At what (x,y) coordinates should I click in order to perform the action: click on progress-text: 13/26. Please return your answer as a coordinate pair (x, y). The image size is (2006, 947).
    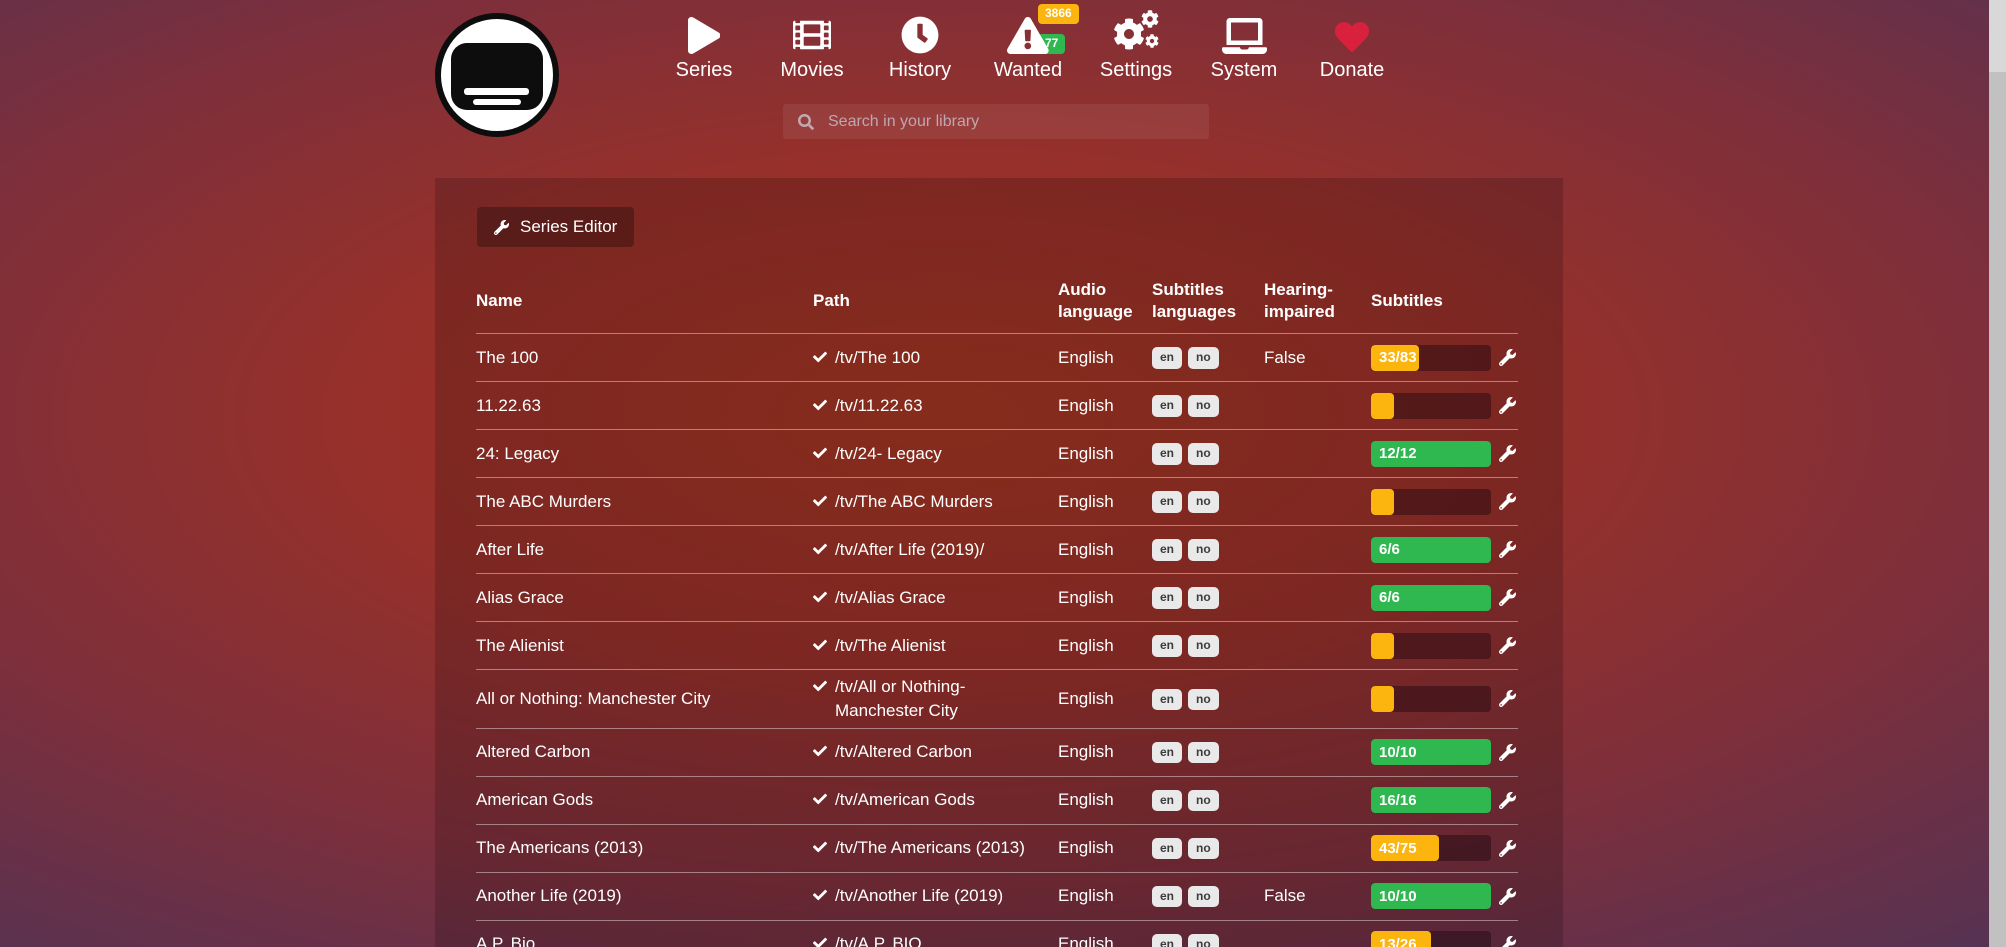
    Looking at the image, I should click on (1398, 941).